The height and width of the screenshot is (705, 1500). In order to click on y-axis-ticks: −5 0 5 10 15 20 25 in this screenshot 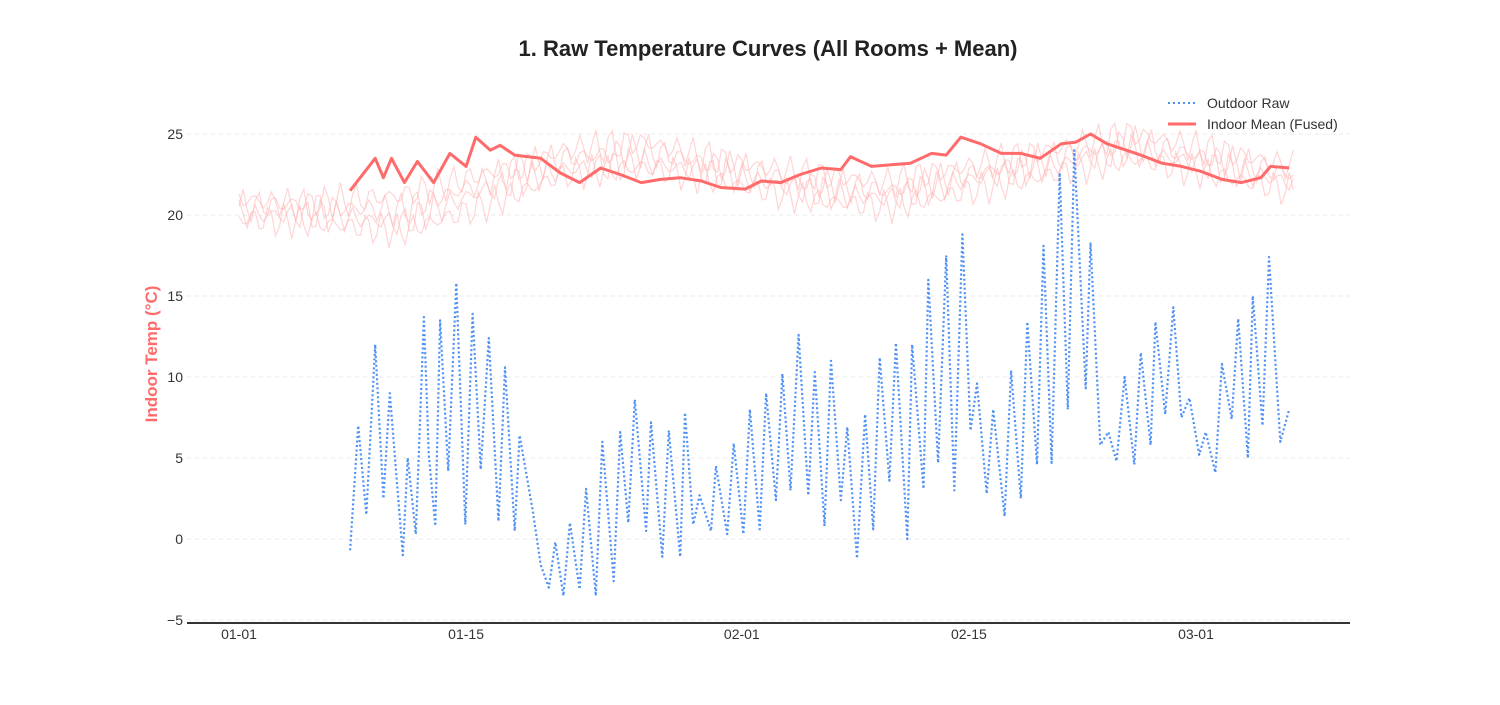, I will do `click(175, 377)`.